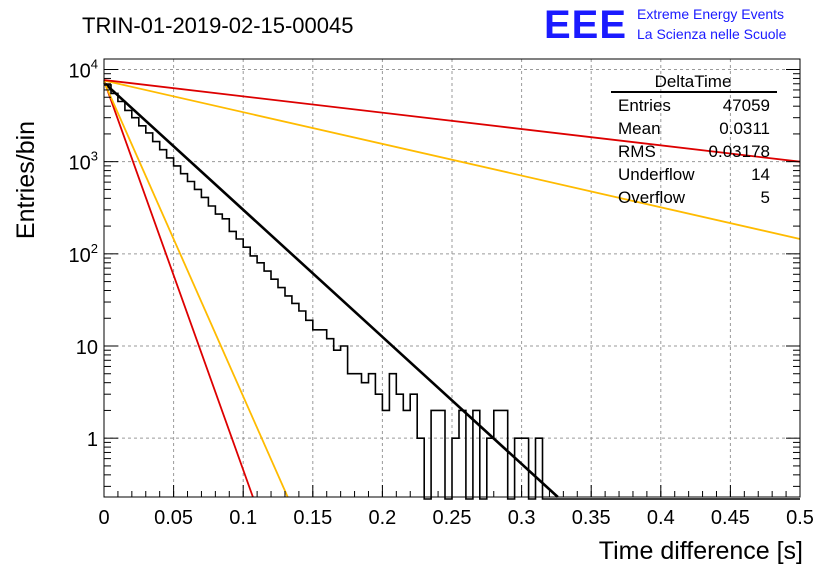 The width and height of the screenshot is (836, 572). What do you see at coordinates (693, 81) in the screenshot?
I see `stats-title: DeltaTime` at bounding box center [693, 81].